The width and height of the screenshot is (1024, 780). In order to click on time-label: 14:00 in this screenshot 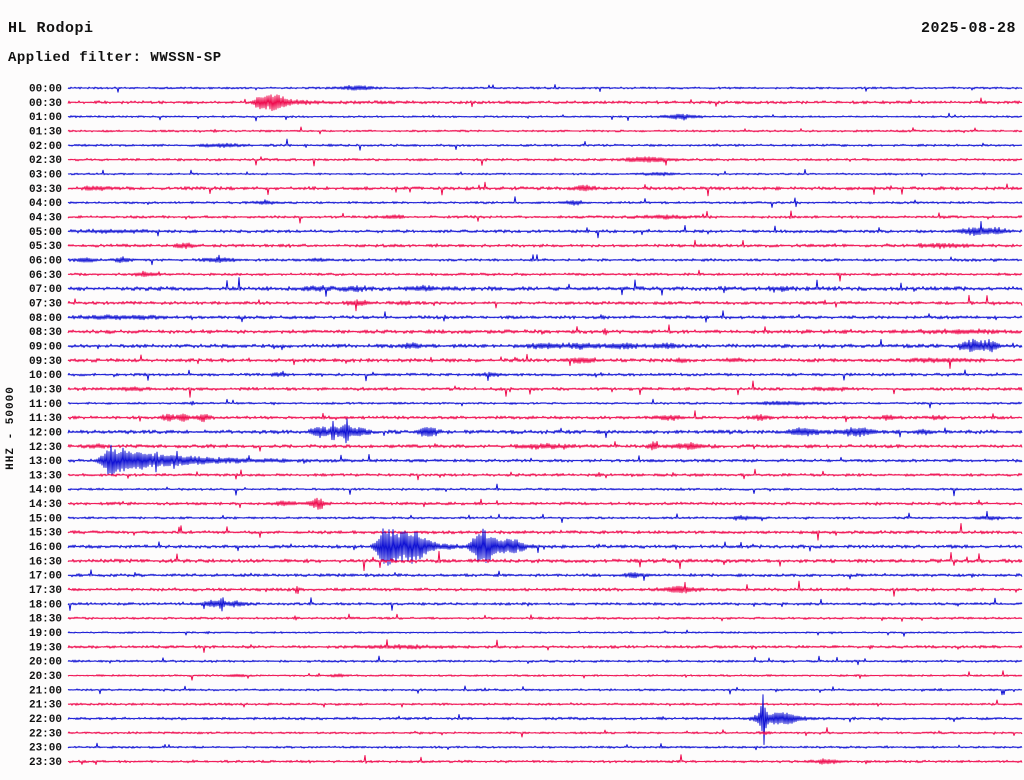, I will do `click(45, 491)`.